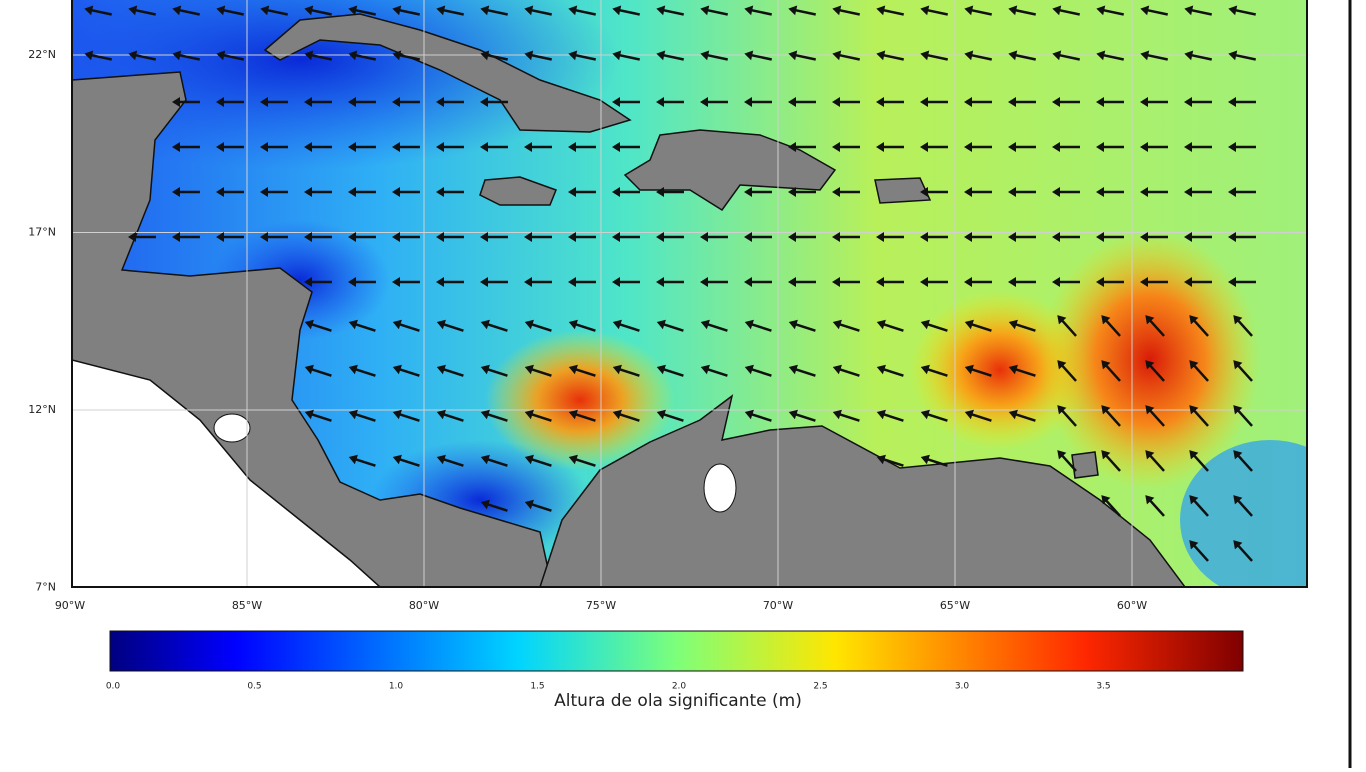 The image size is (1366, 772). I want to click on lat-label: 22°N, so click(42, 54).